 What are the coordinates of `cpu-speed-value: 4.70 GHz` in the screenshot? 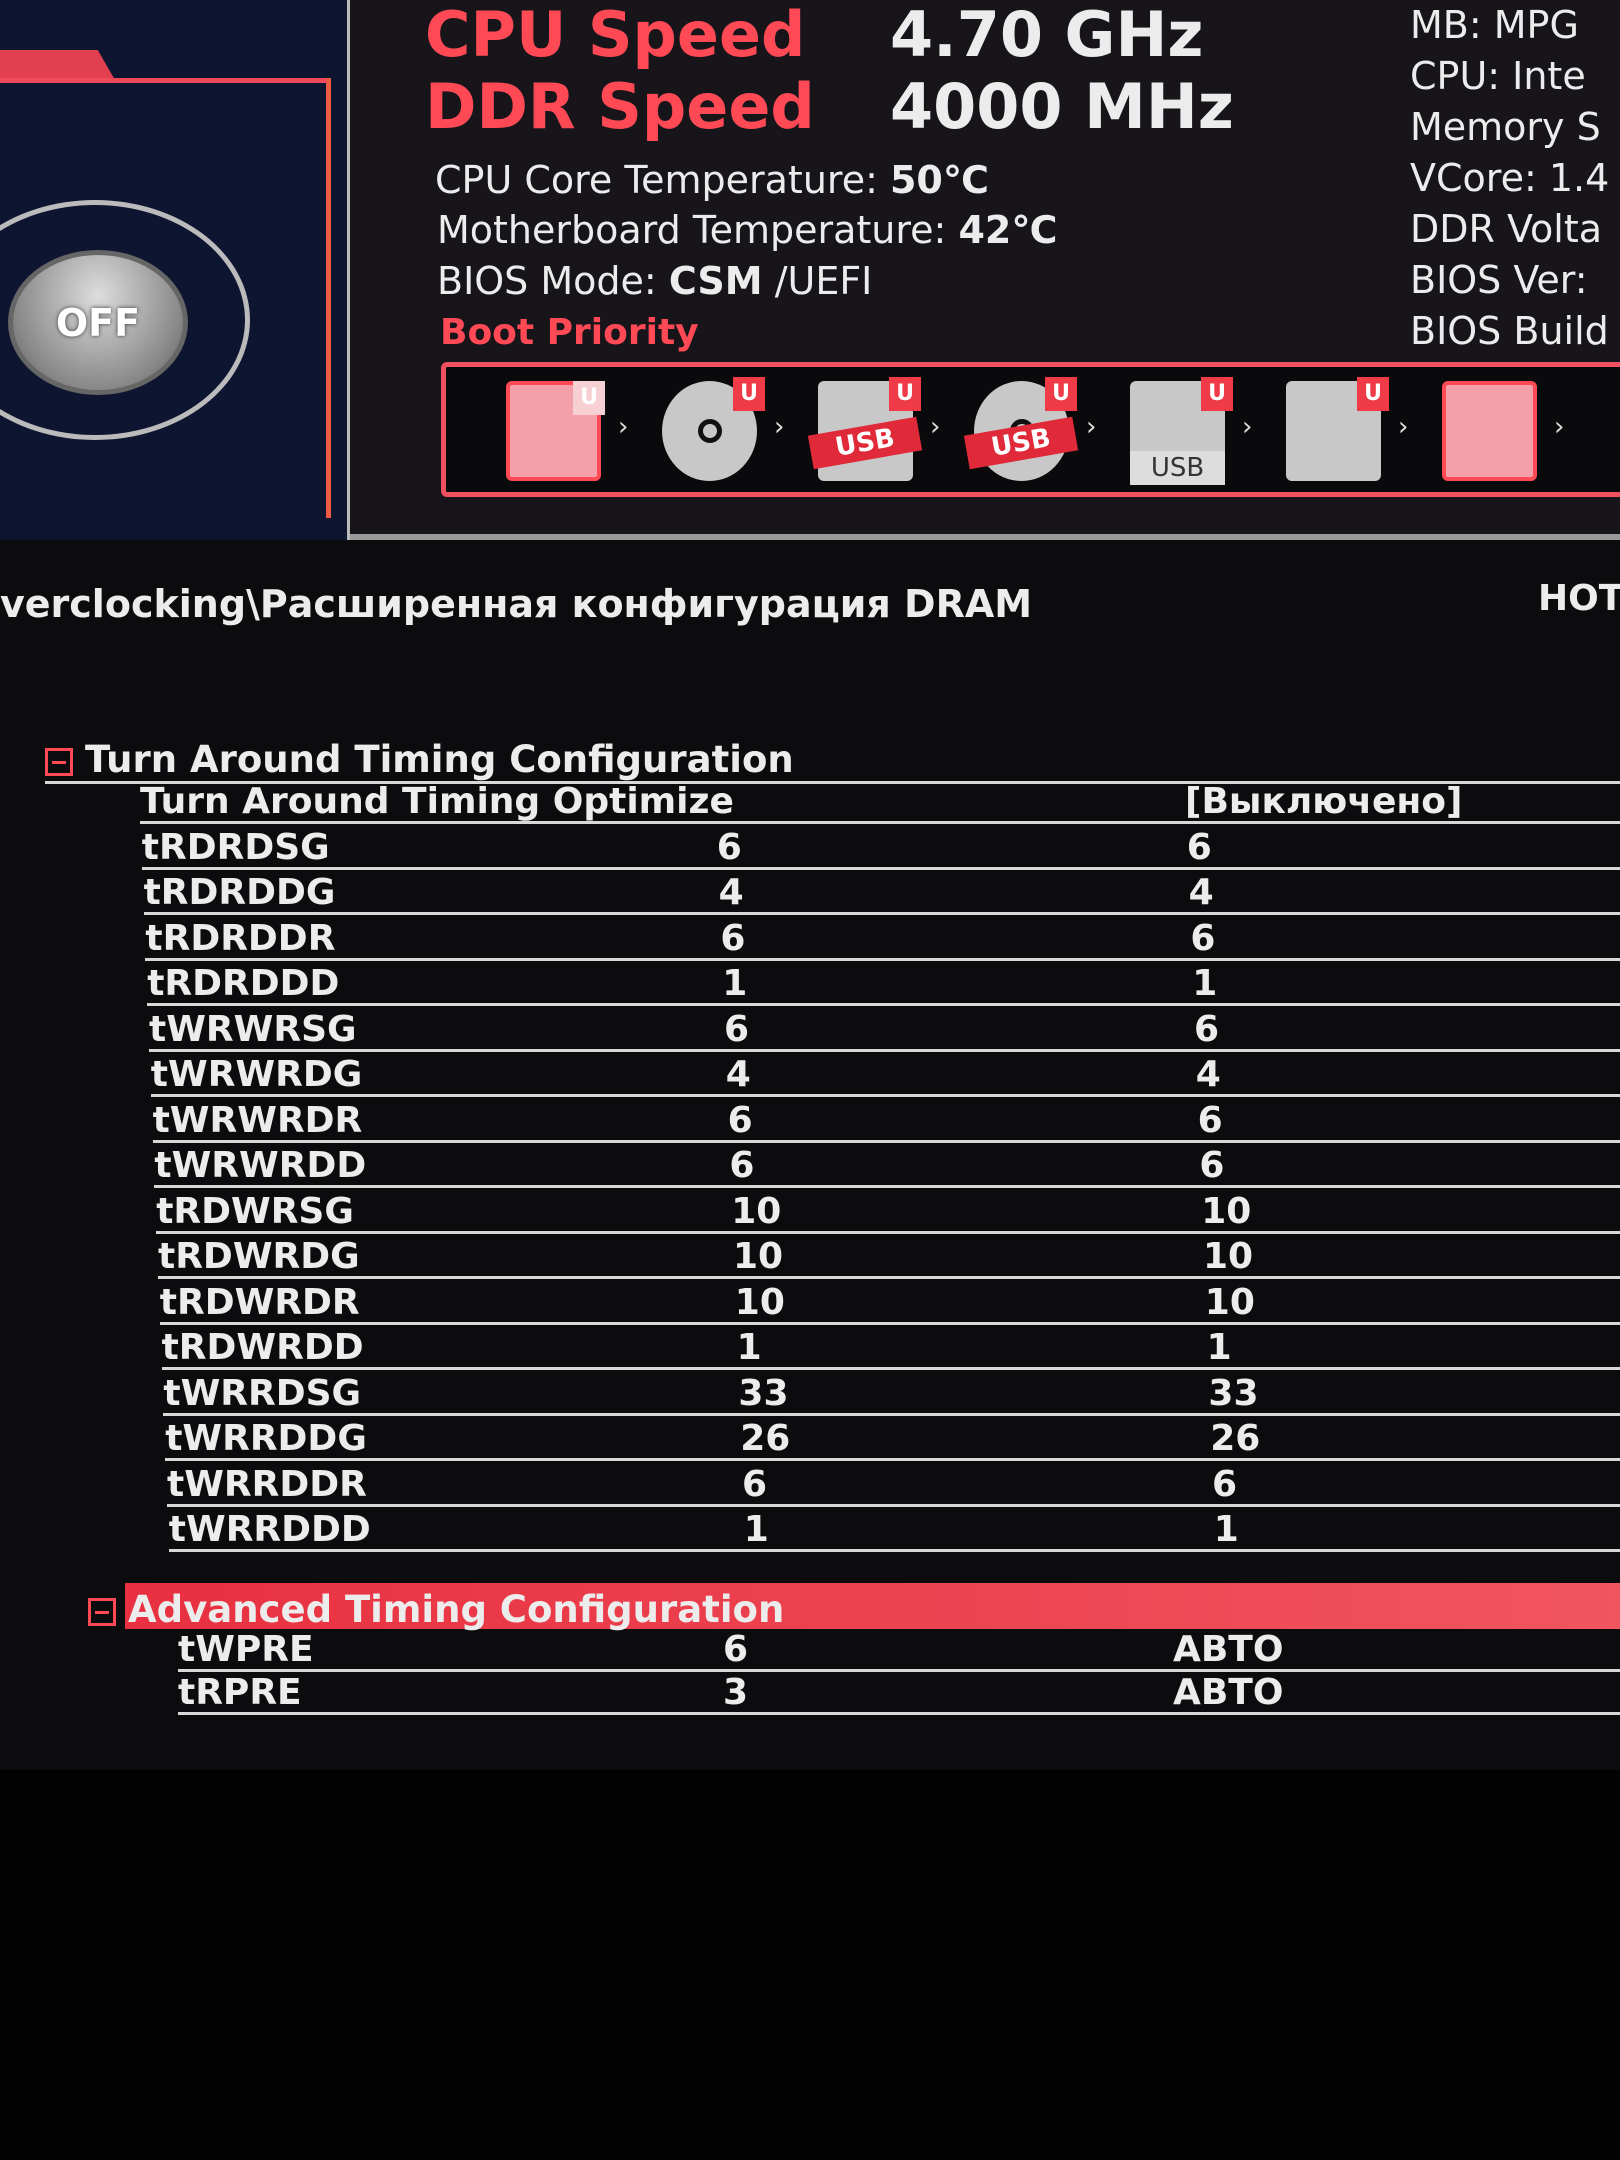 It's located at (1047, 35).